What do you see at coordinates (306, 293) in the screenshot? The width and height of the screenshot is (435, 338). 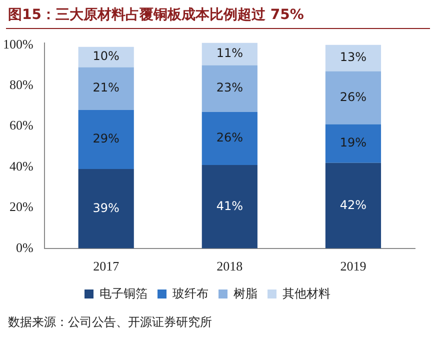 I see `legend-label: 其他材料` at bounding box center [306, 293].